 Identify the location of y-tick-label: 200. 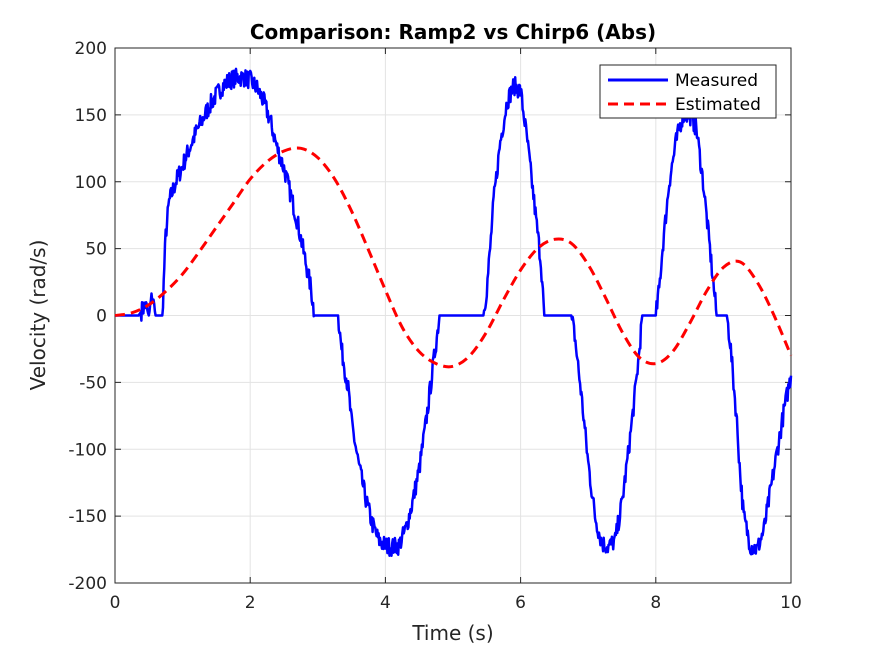
(91, 49).